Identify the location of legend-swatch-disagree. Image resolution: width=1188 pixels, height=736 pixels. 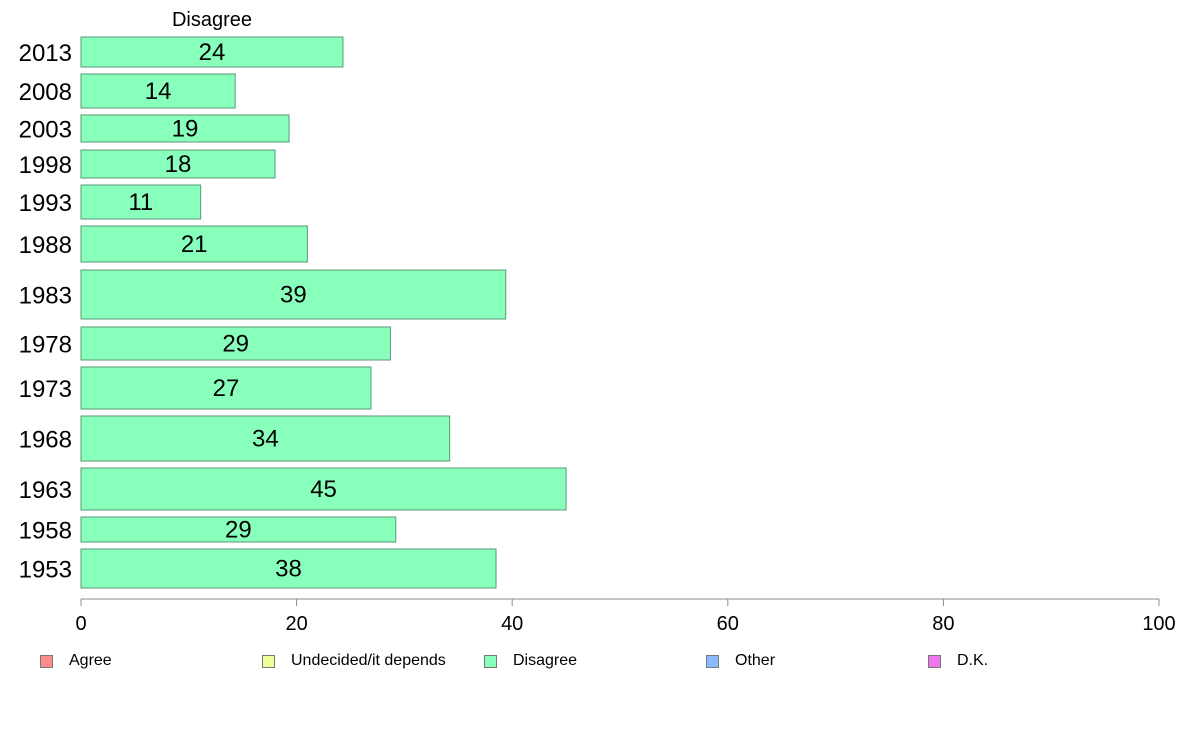
(490, 661).